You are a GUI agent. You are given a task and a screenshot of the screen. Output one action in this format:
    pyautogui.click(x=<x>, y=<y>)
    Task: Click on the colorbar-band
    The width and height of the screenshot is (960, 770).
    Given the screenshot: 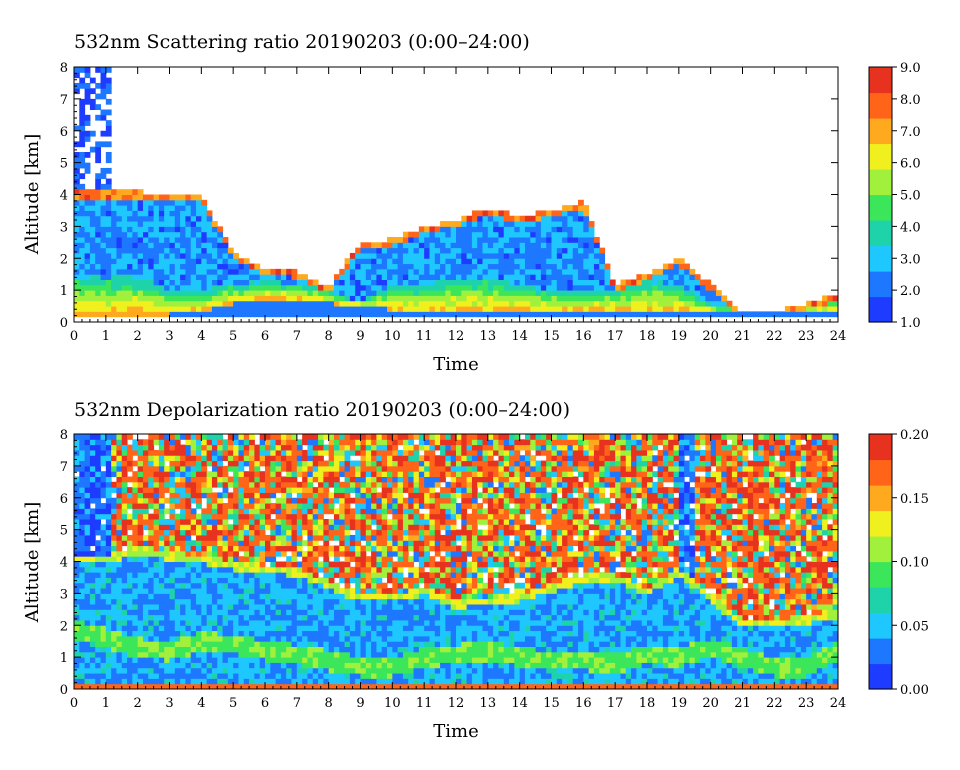 What is the action you would take?
    pyautogui.click(x=880, y=201)
    